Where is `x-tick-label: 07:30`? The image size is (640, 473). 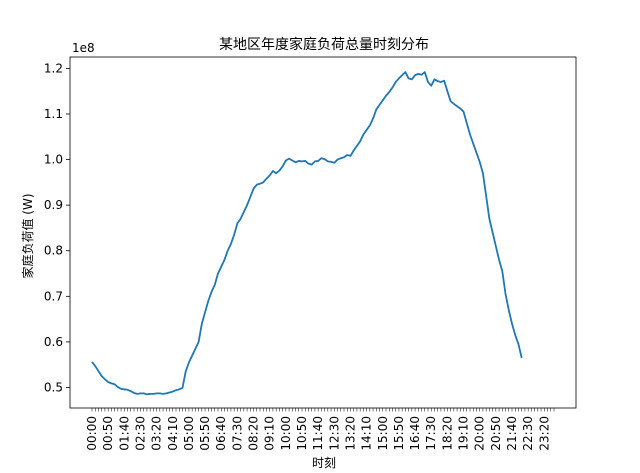 x-tick-label: 07:30 is located at coordinates (237, 433).